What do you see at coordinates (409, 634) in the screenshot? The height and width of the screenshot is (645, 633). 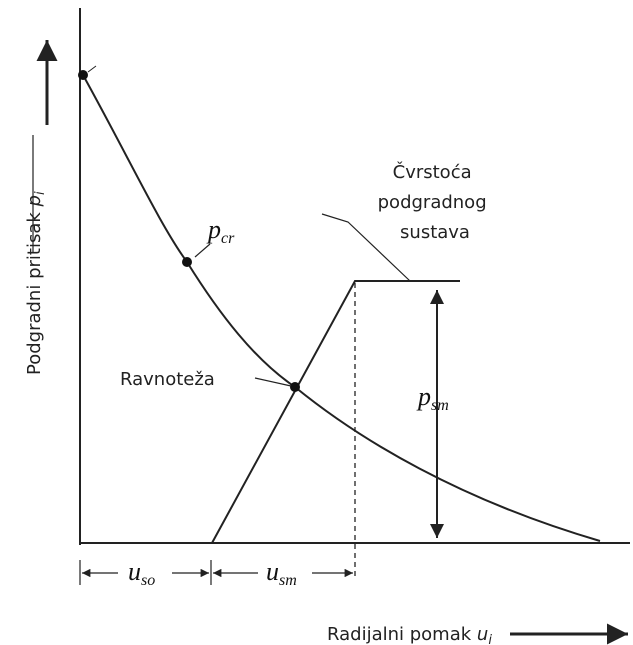 I see `x-axis-label: Radijalni pomak ui` at bounding box center [409, 634].